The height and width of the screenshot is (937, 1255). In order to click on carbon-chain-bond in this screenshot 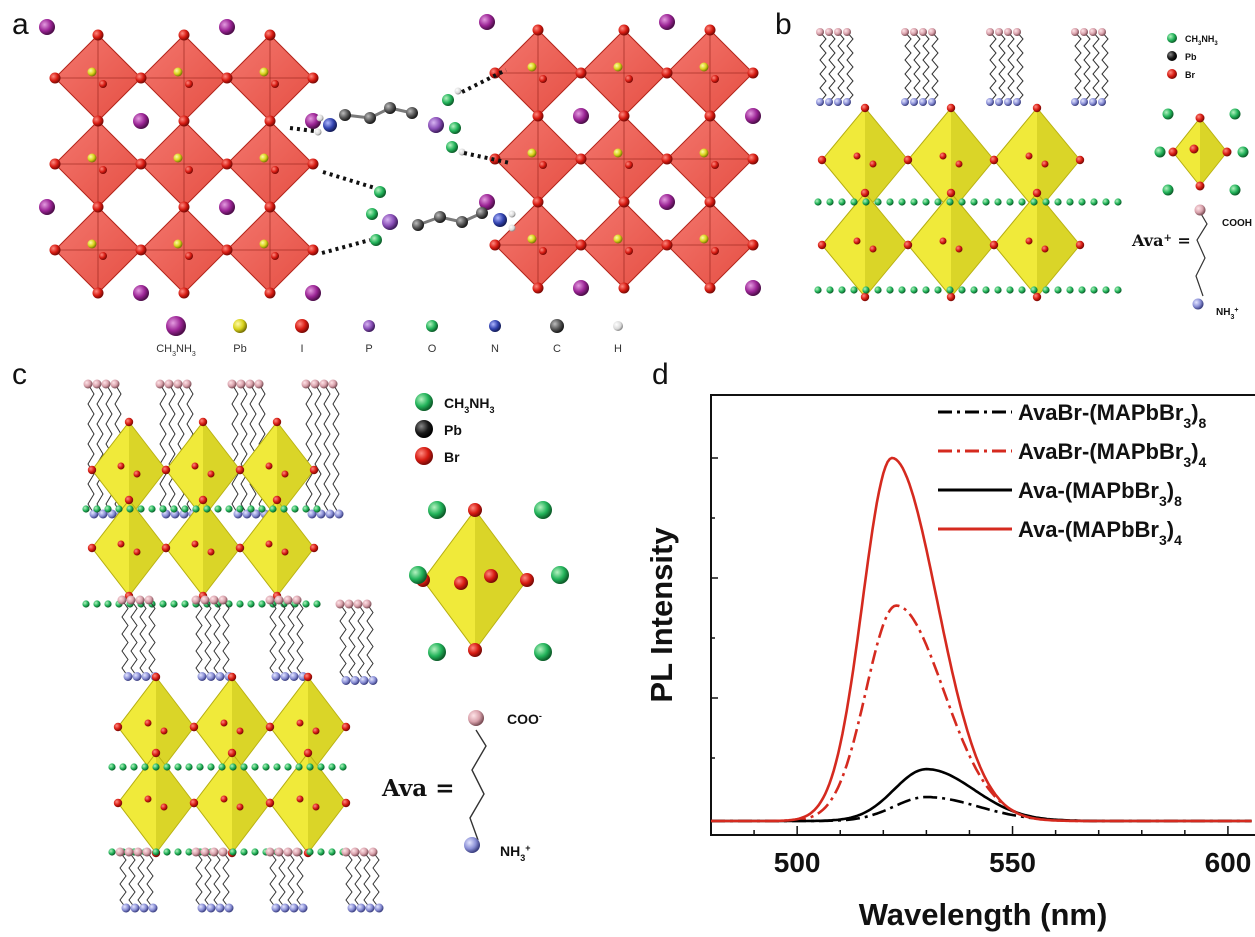, I will do `click(450, 219)`.